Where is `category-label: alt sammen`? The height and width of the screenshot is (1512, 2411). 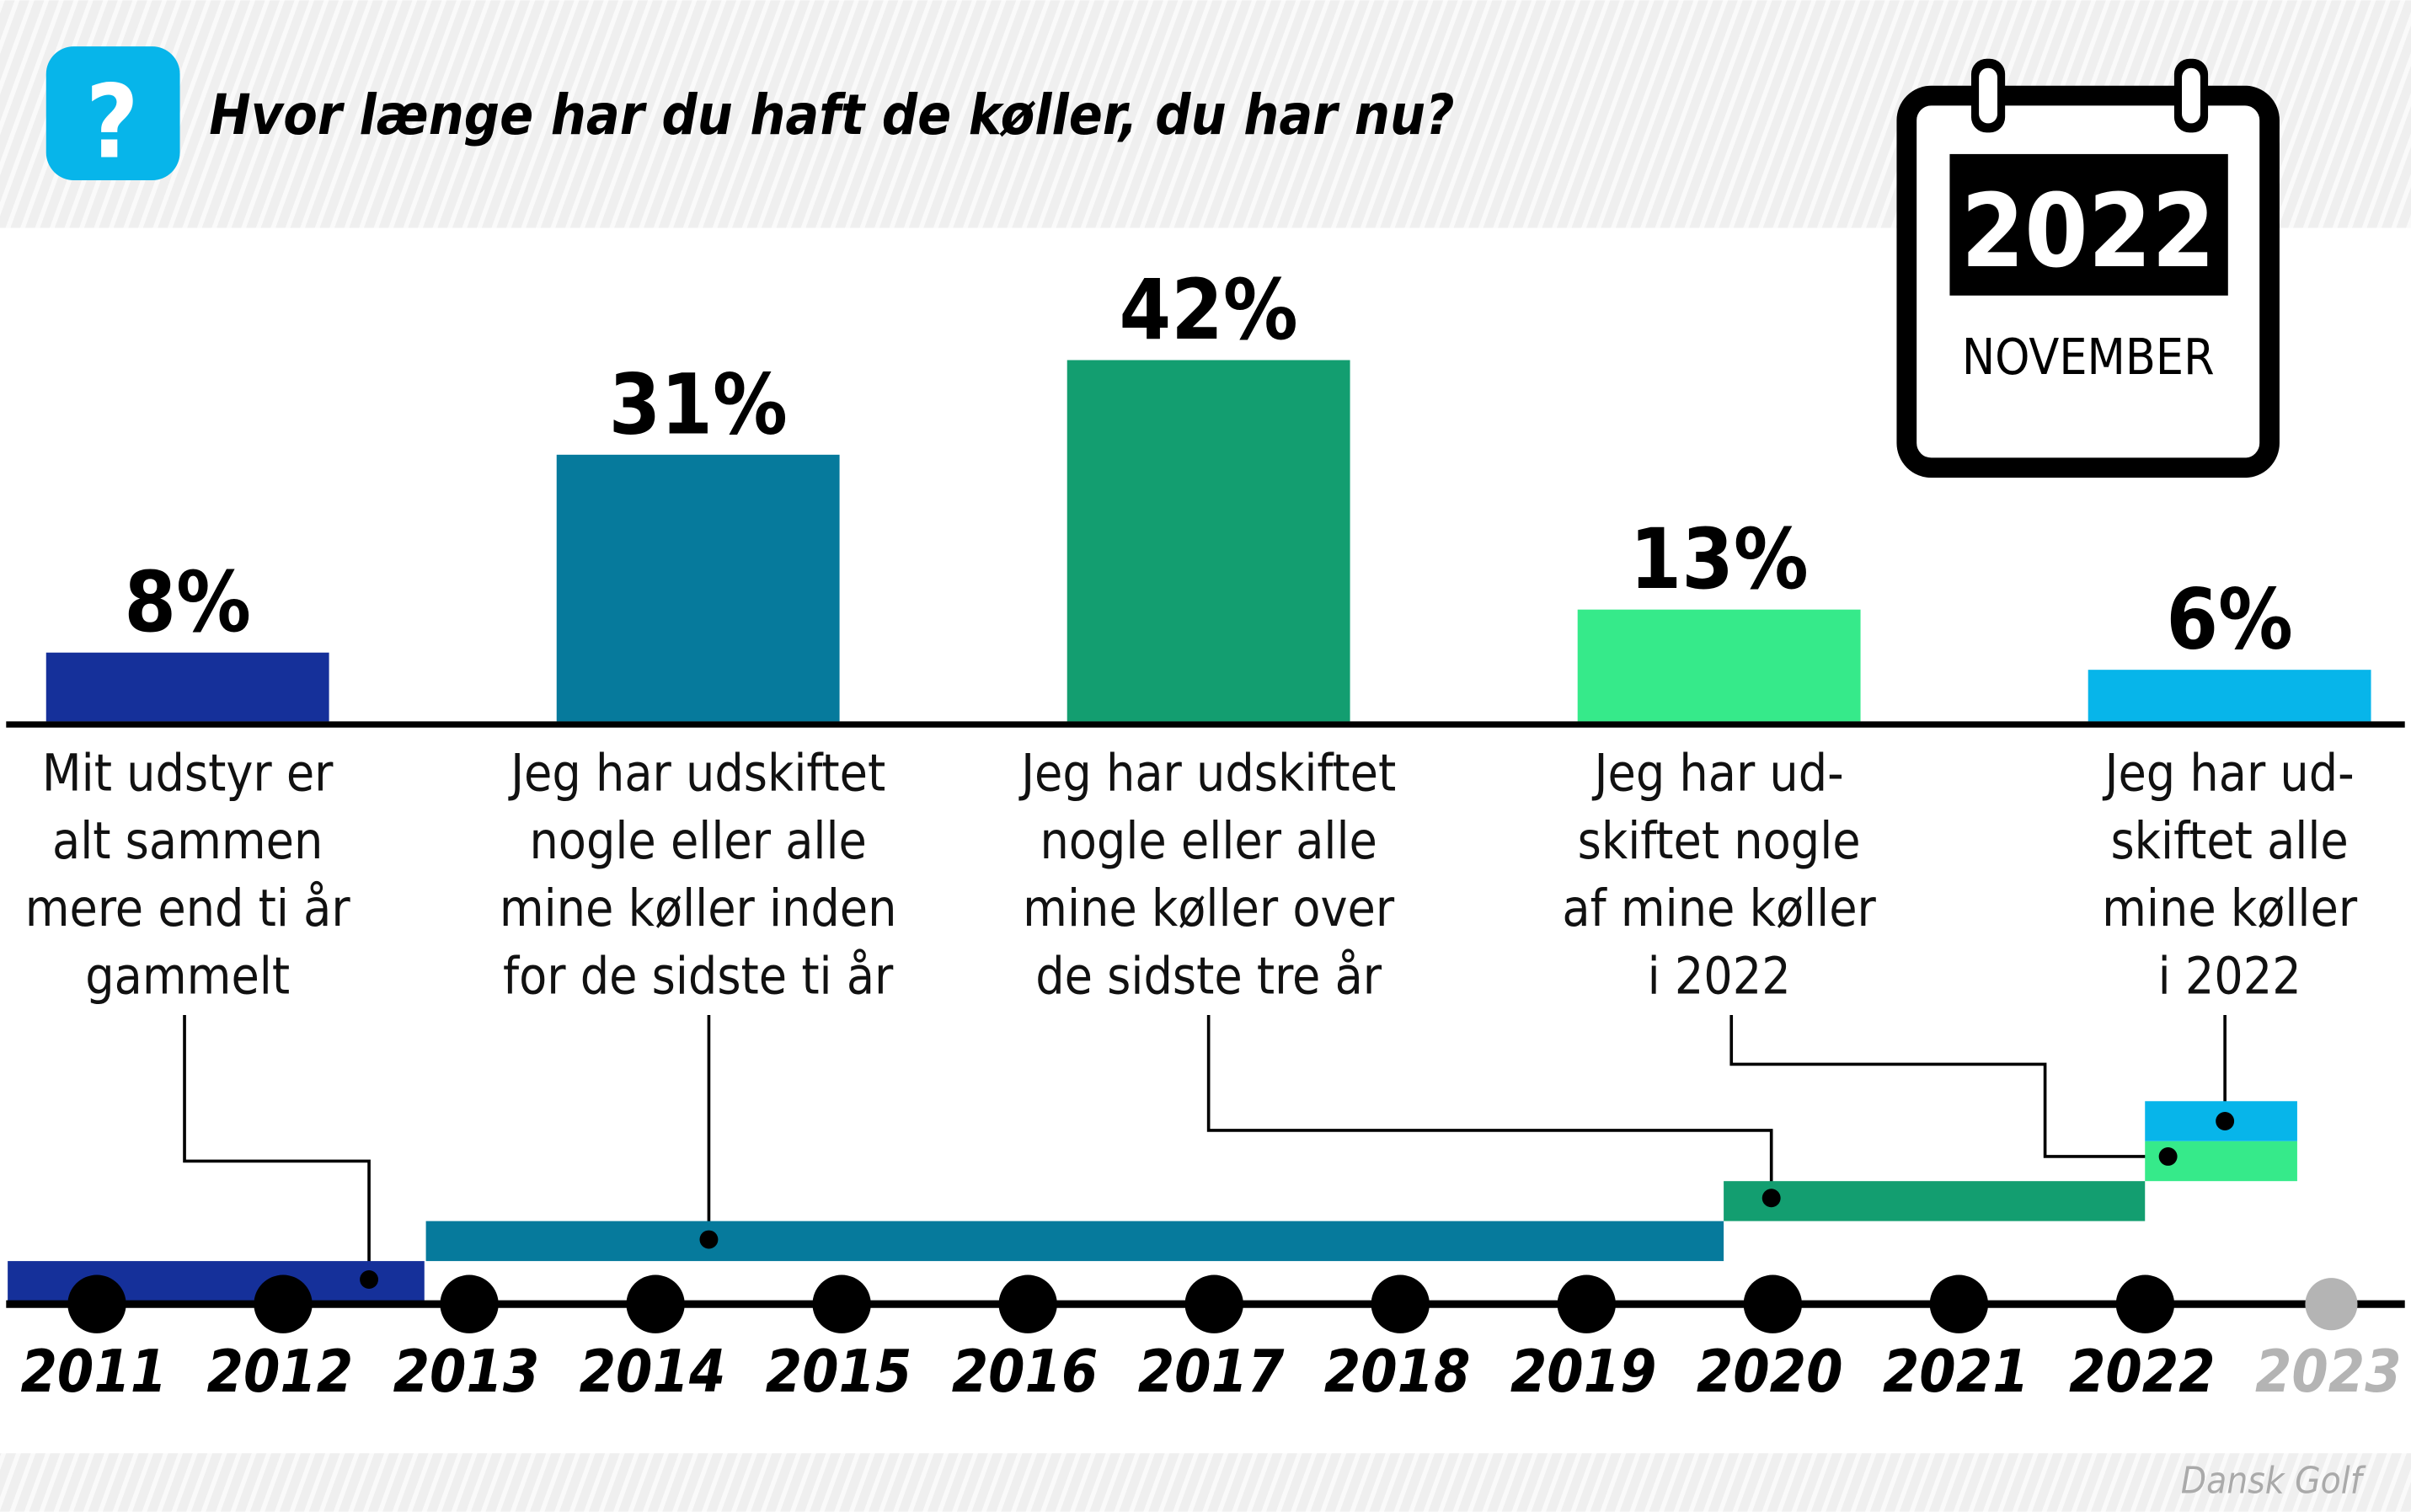
category-label: alt sammen is located at coordinates (187, 841).